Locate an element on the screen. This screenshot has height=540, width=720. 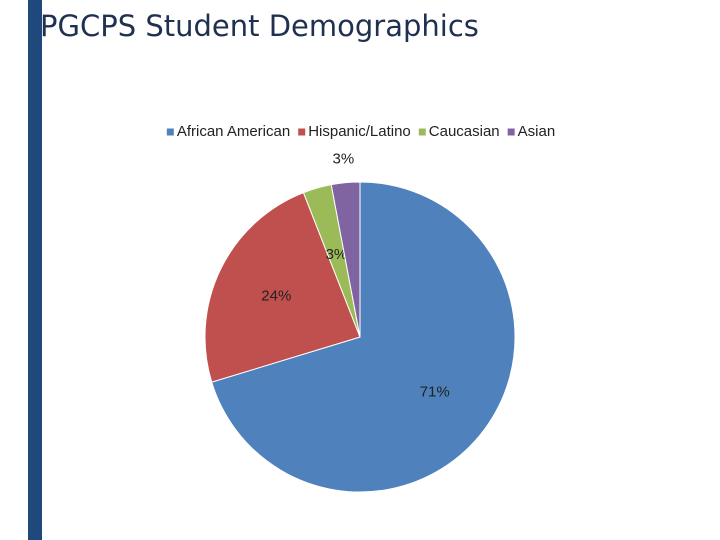
chart-title: PGCPS Student Demographics is located at coordinates (259, 26).